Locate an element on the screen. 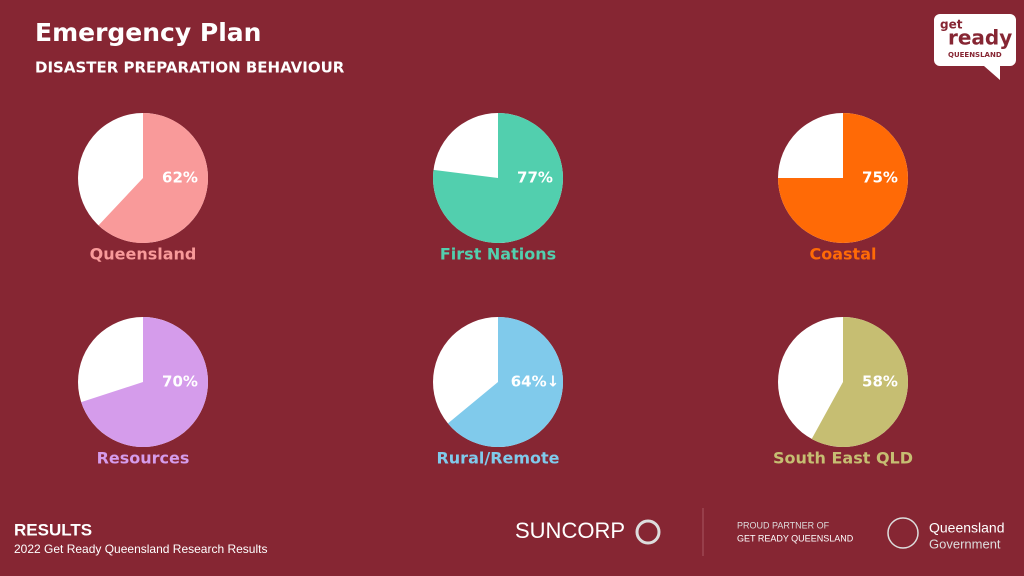 The height and width of the screenshot is (576, 1024). logo-text: ready is located at coordinates (980, 38).